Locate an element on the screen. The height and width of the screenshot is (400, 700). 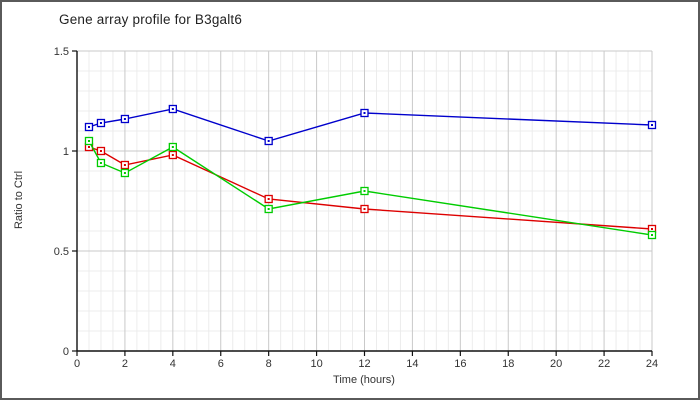
x-tick-label: 10 is located at coordinates (316, 364).